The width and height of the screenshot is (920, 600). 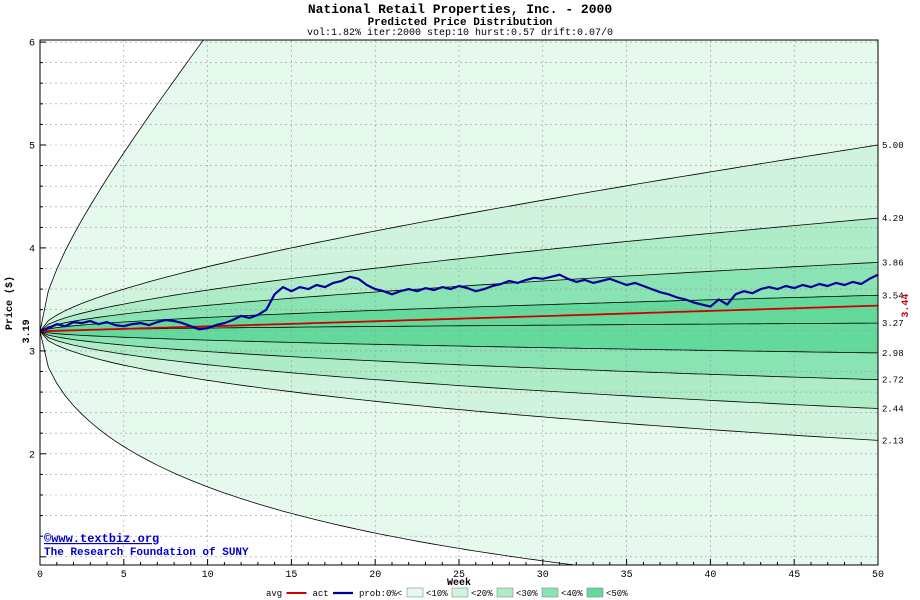 I want to click on legend-avg-label: avg, so click(x=274, y=594).